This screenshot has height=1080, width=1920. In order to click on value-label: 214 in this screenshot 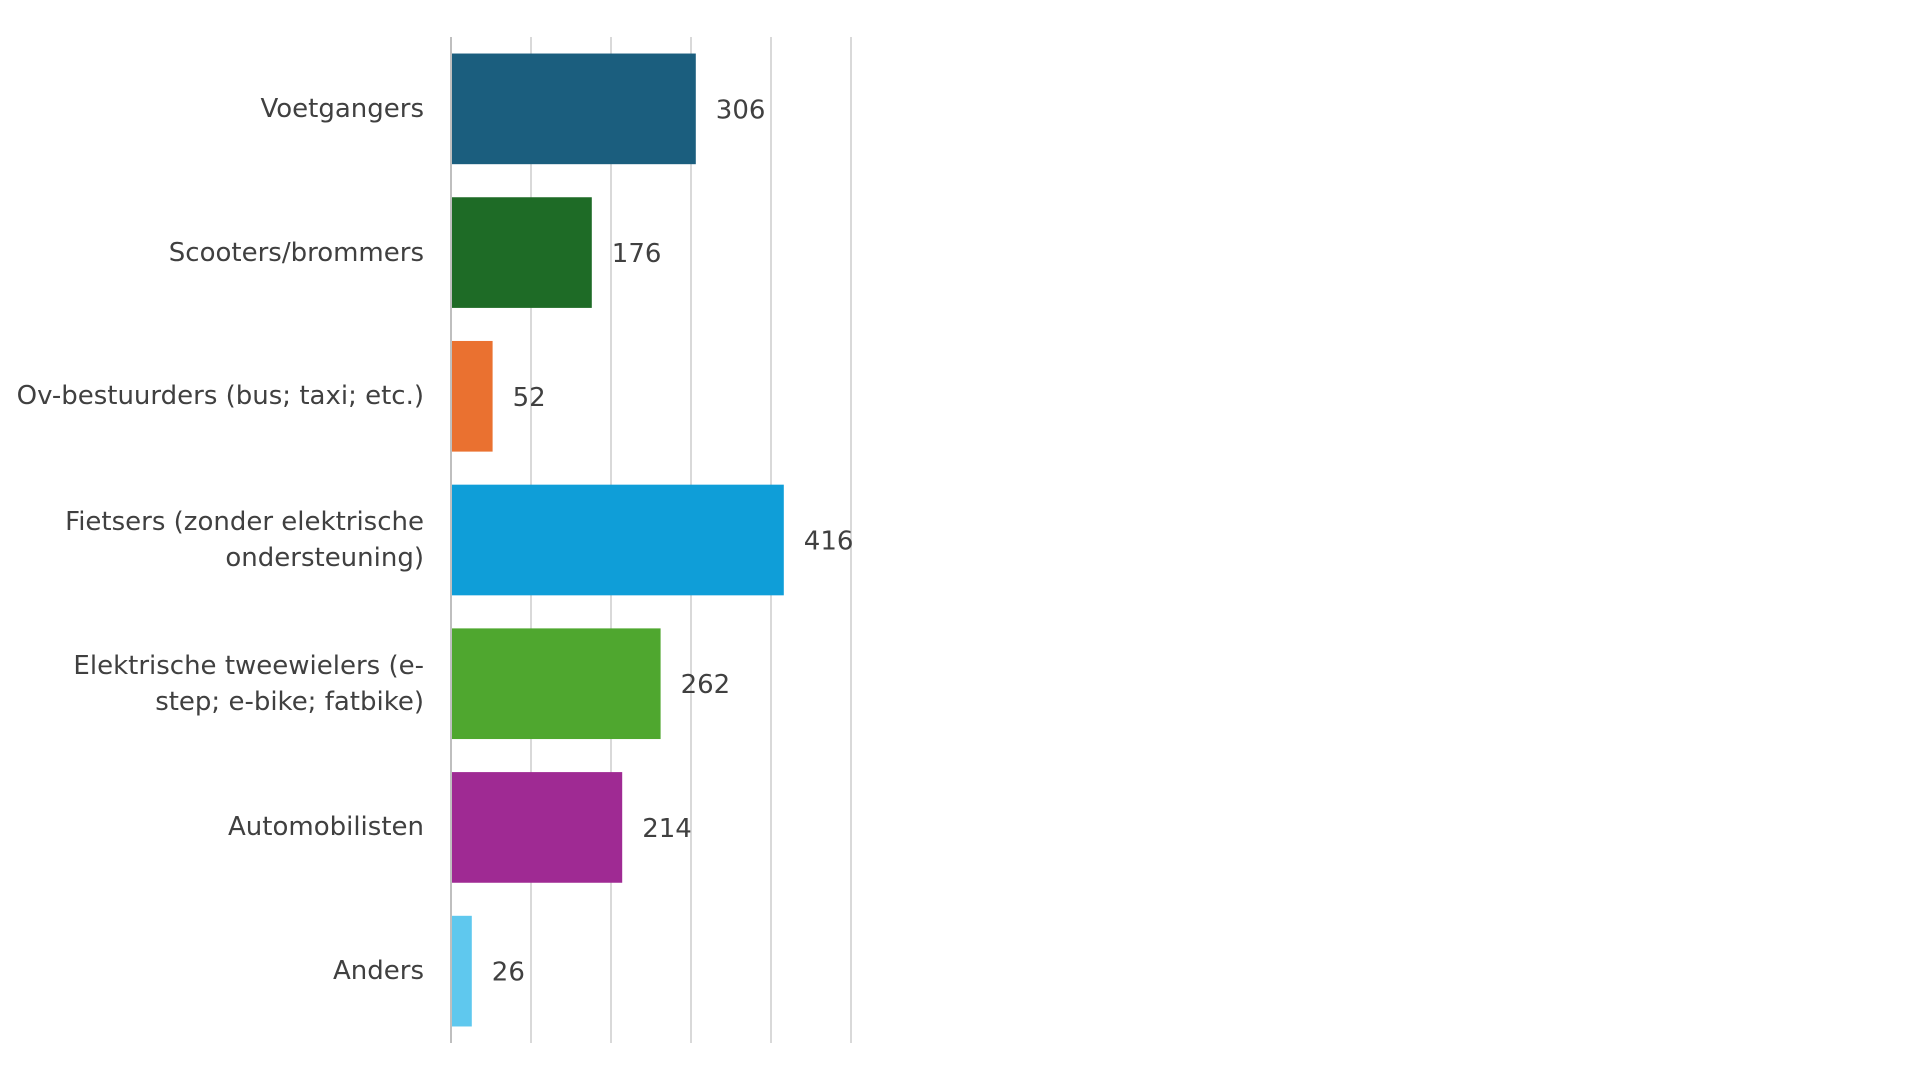, I will do `click(667, 829)`.